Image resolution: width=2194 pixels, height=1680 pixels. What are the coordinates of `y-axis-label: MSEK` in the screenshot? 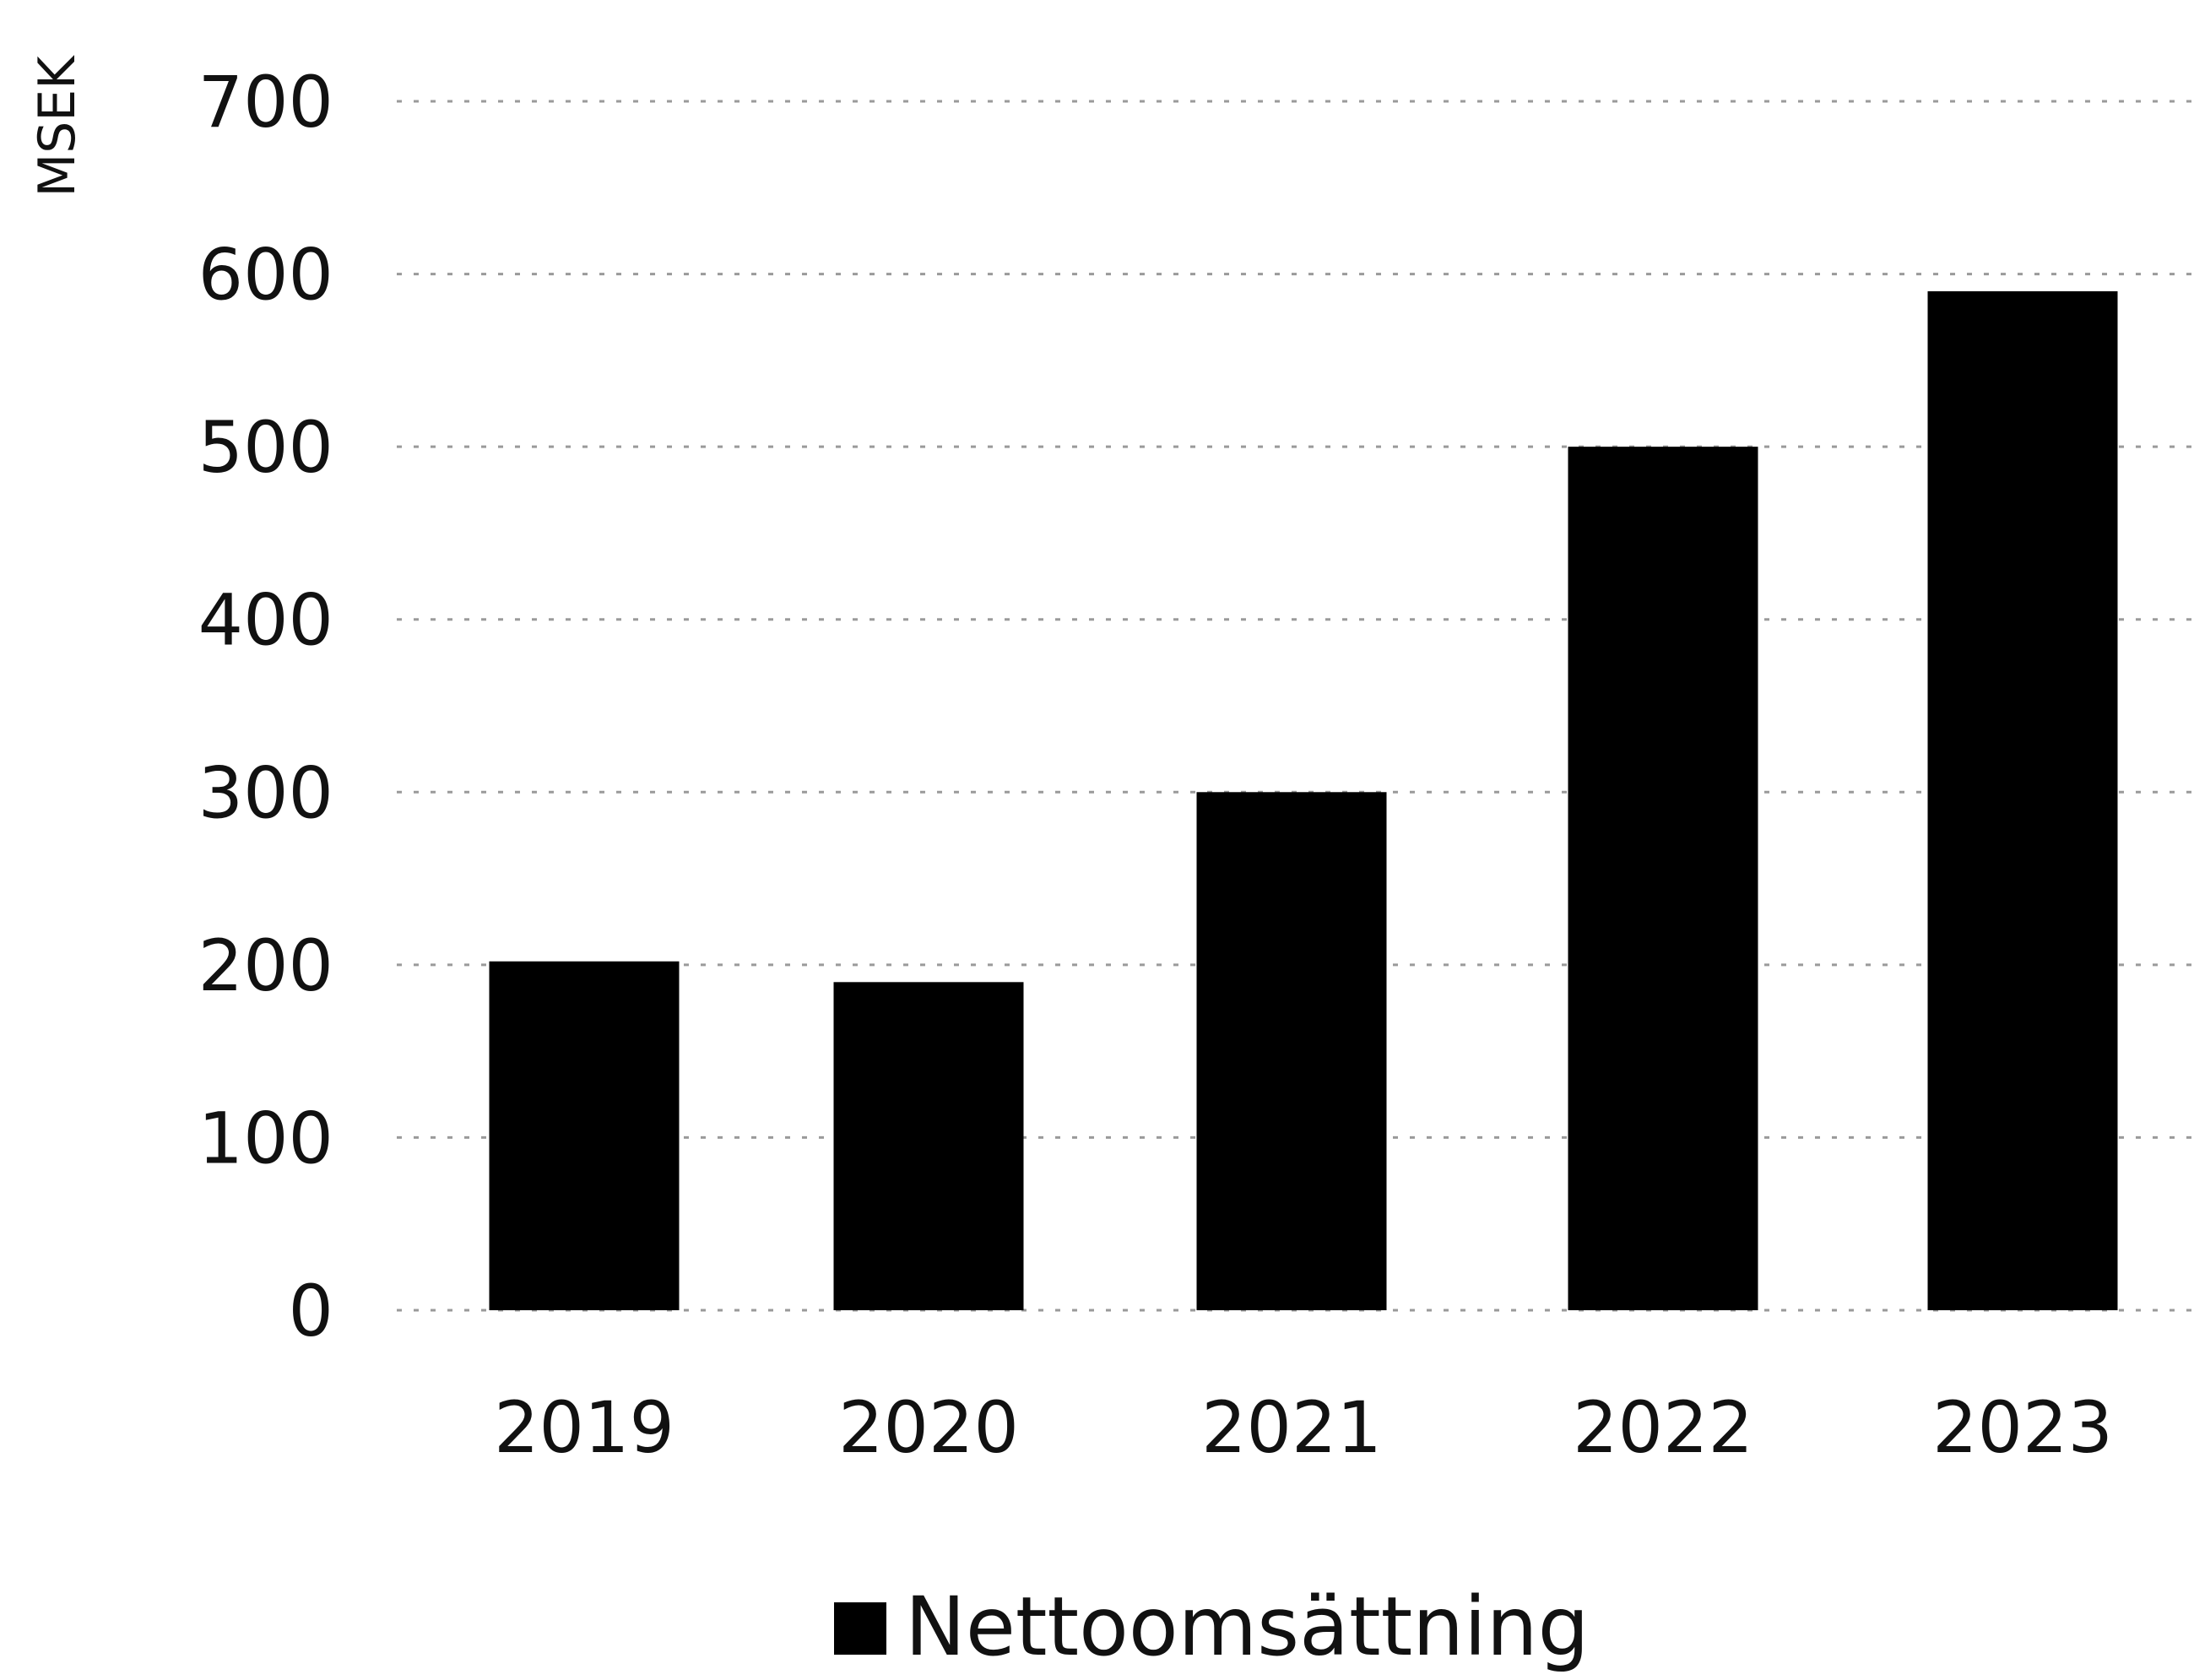 It's located at (57, 126).